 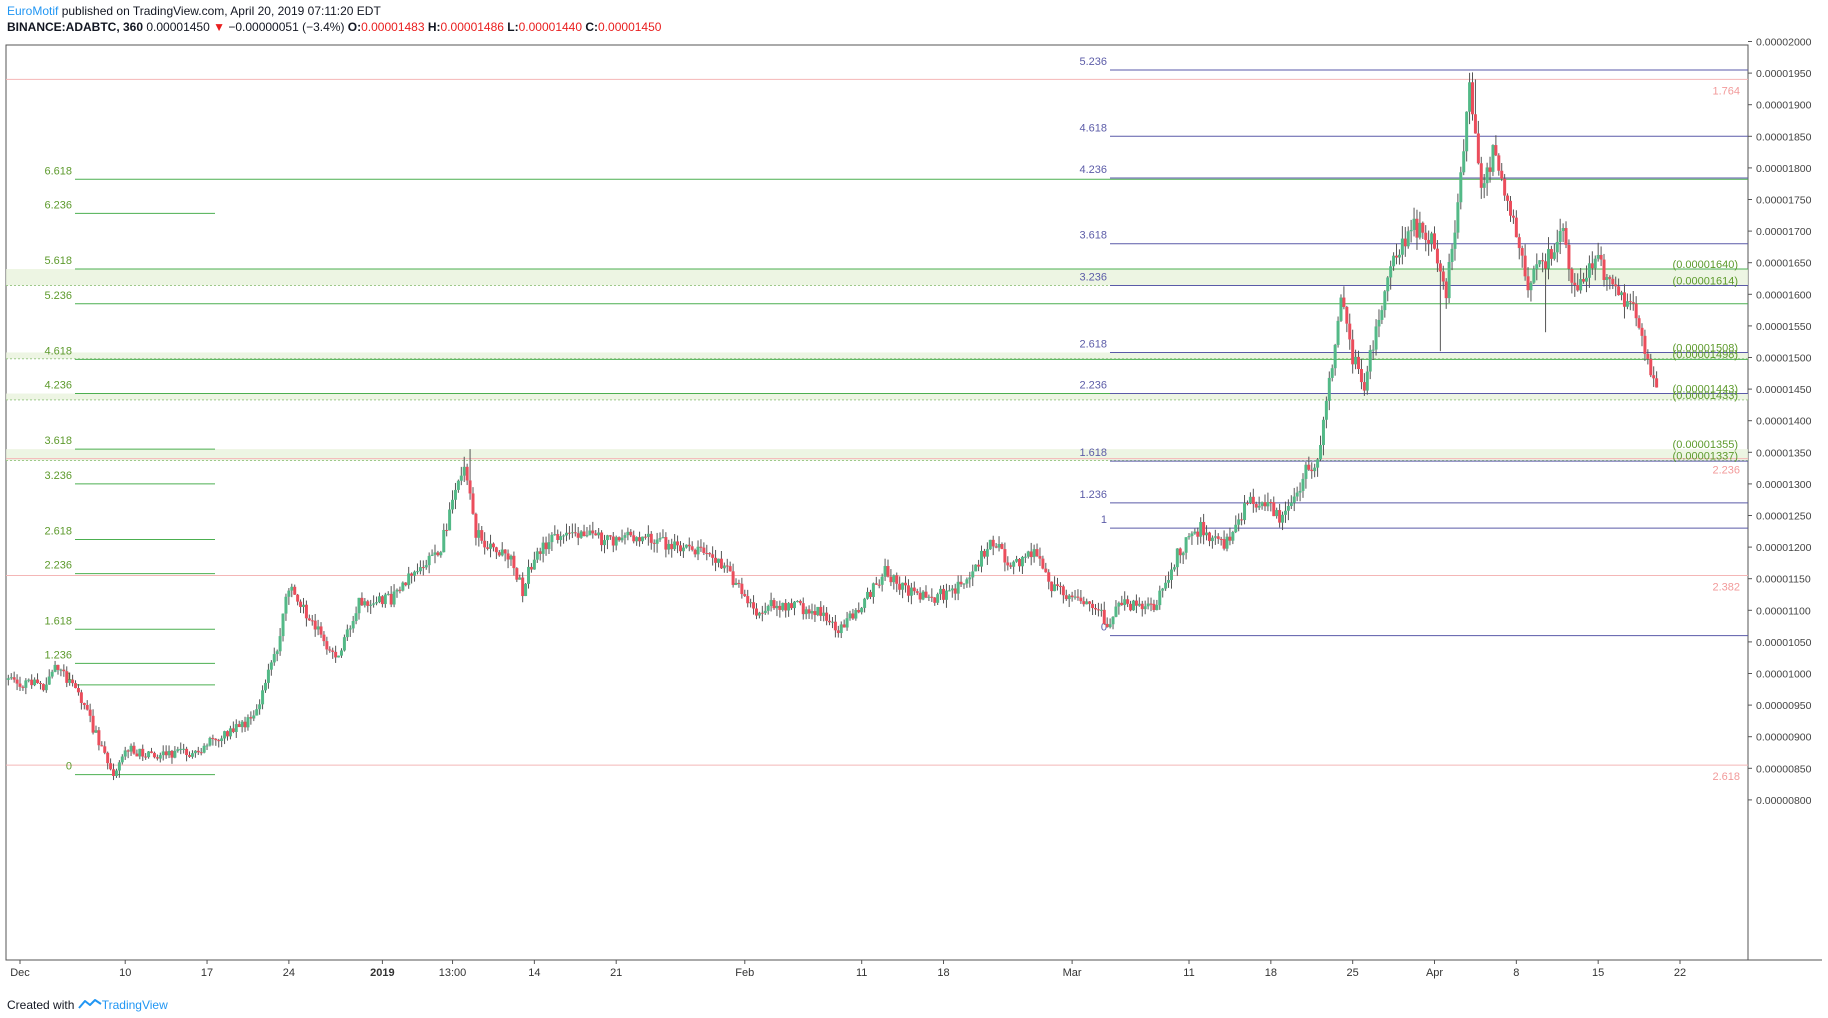 I want to click on blue-fib-label: 4.236, so click(x=1093, y=170).